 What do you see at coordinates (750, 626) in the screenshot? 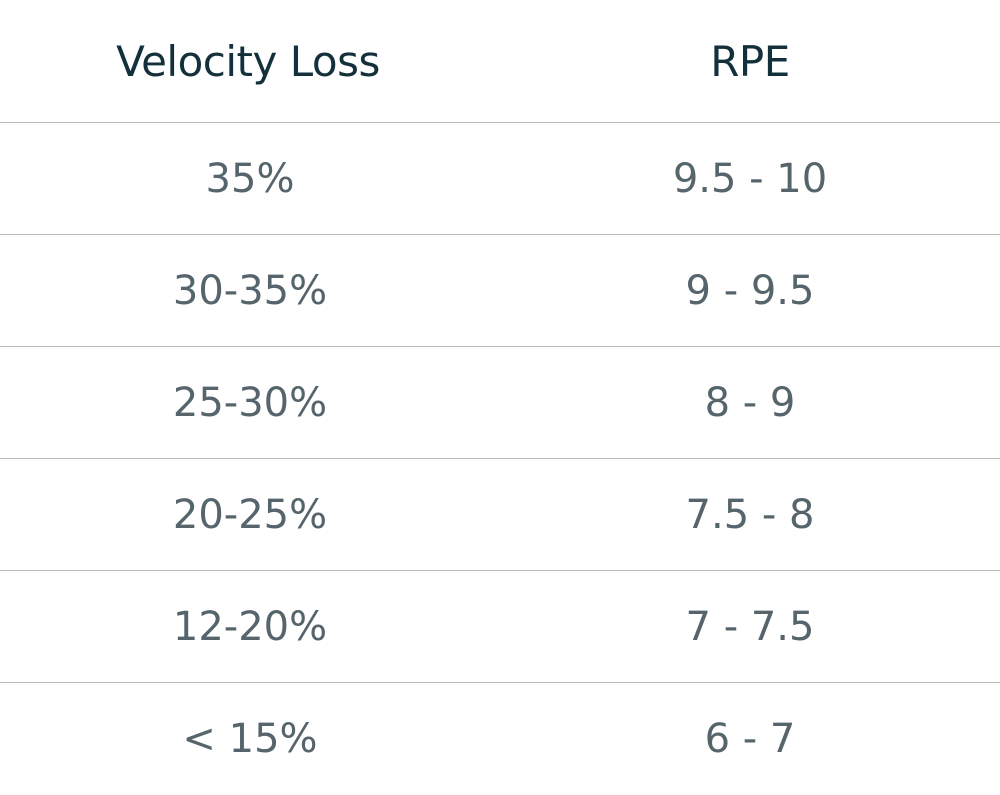
I see `rpe-cell: 7 - 7.5` at bounding box center [750, 626].